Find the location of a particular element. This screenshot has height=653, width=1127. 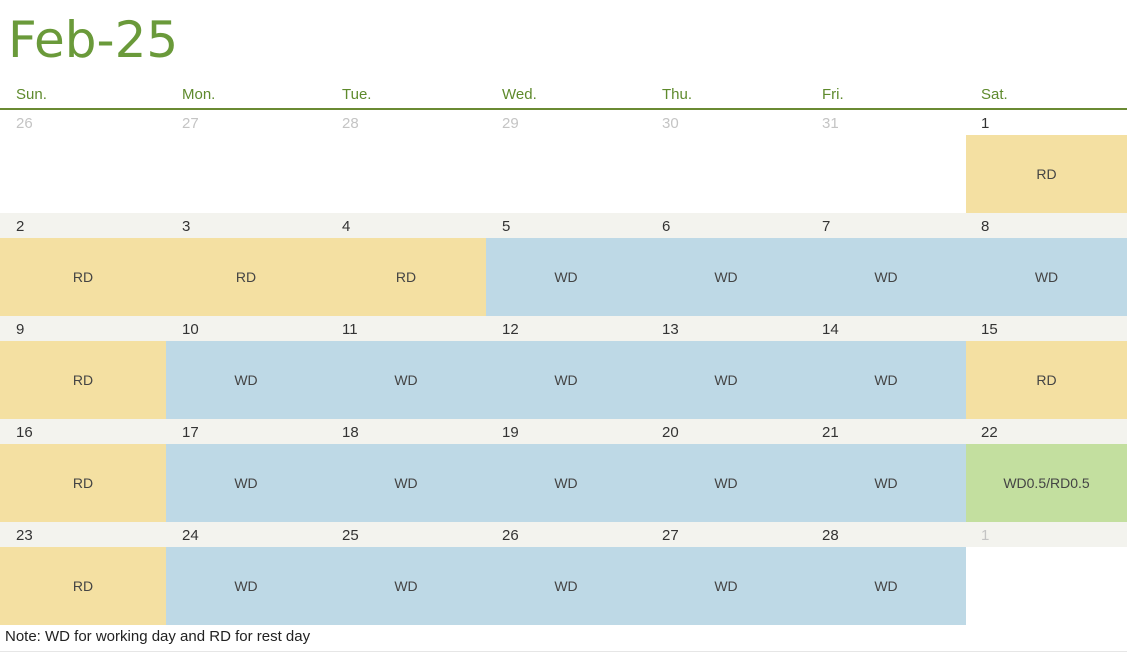

weekday-tue: Tue. is located at coordinates (357, 94).